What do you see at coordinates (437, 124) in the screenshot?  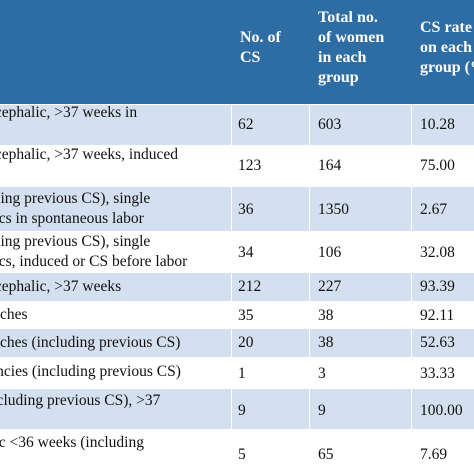 I see `cs-rate-cell: 10.28` at bounding box center [437, 124].